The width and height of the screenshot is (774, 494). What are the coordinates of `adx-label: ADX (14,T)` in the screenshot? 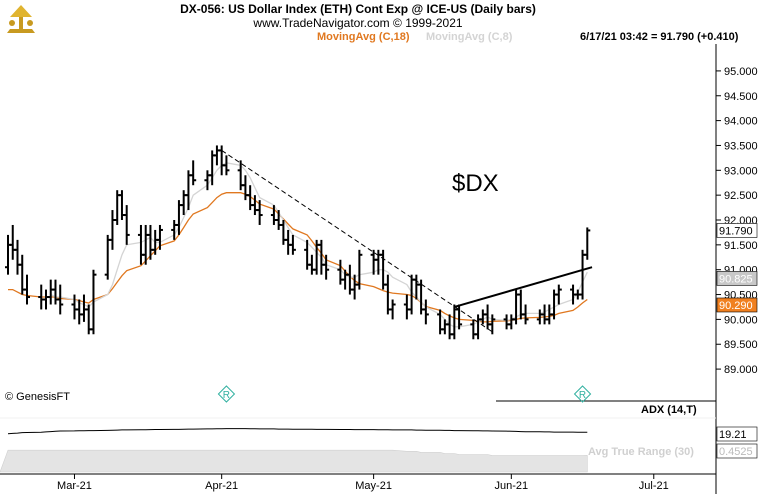 It's located at (669, 410).